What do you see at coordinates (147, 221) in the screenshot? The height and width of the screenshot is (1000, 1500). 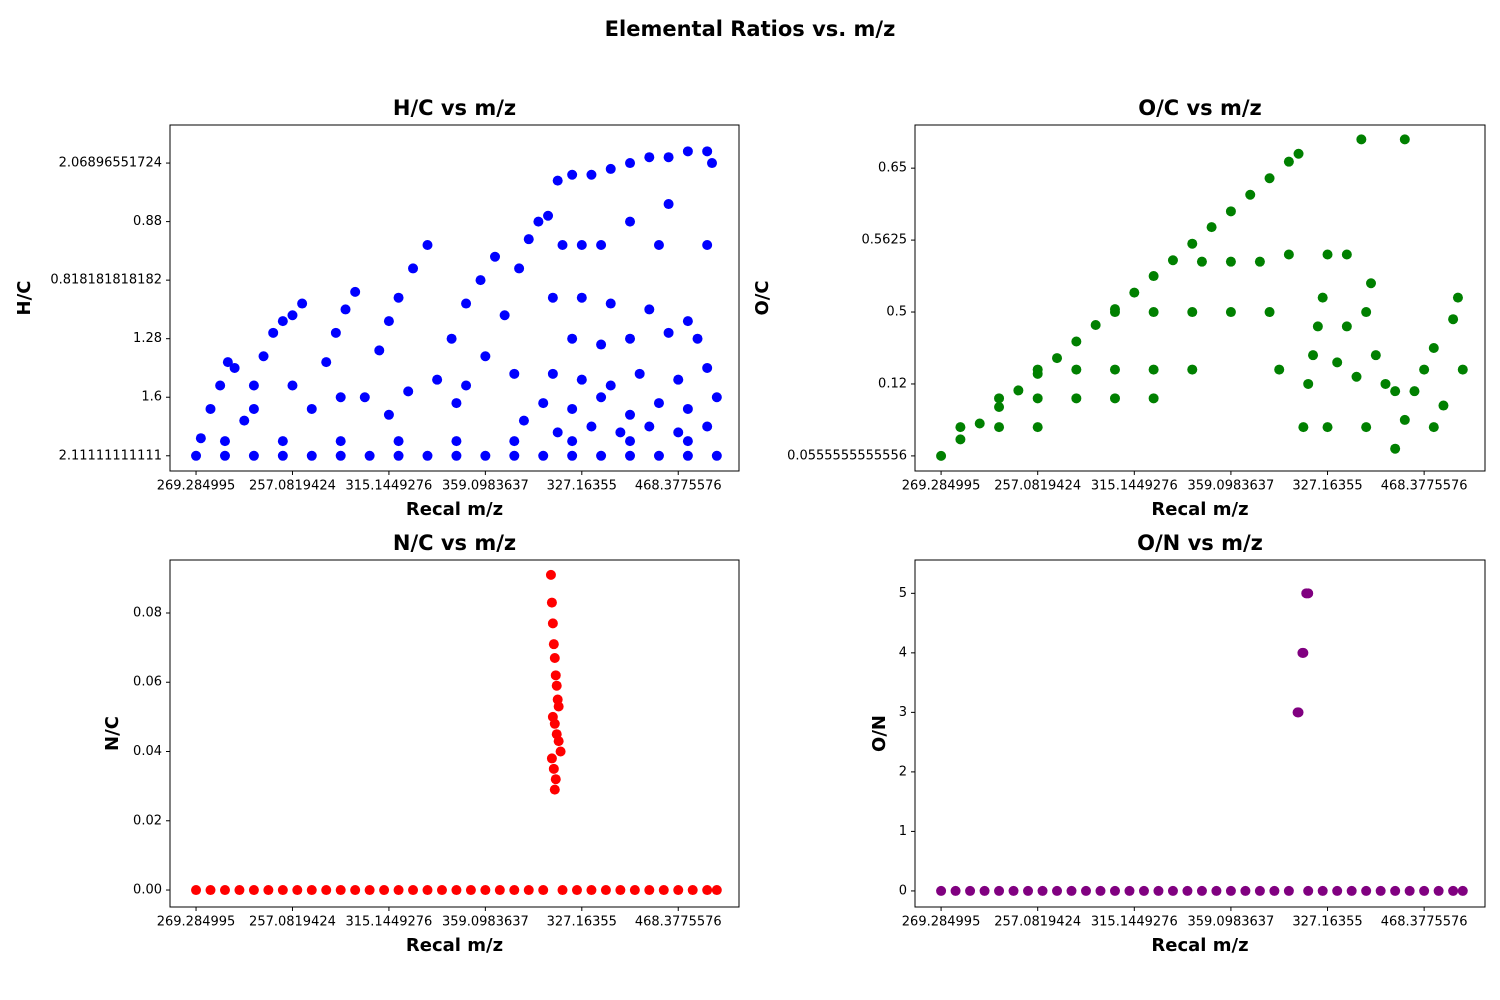 I see `y-tick-label: 0.88` at bounding box center [147, 221].